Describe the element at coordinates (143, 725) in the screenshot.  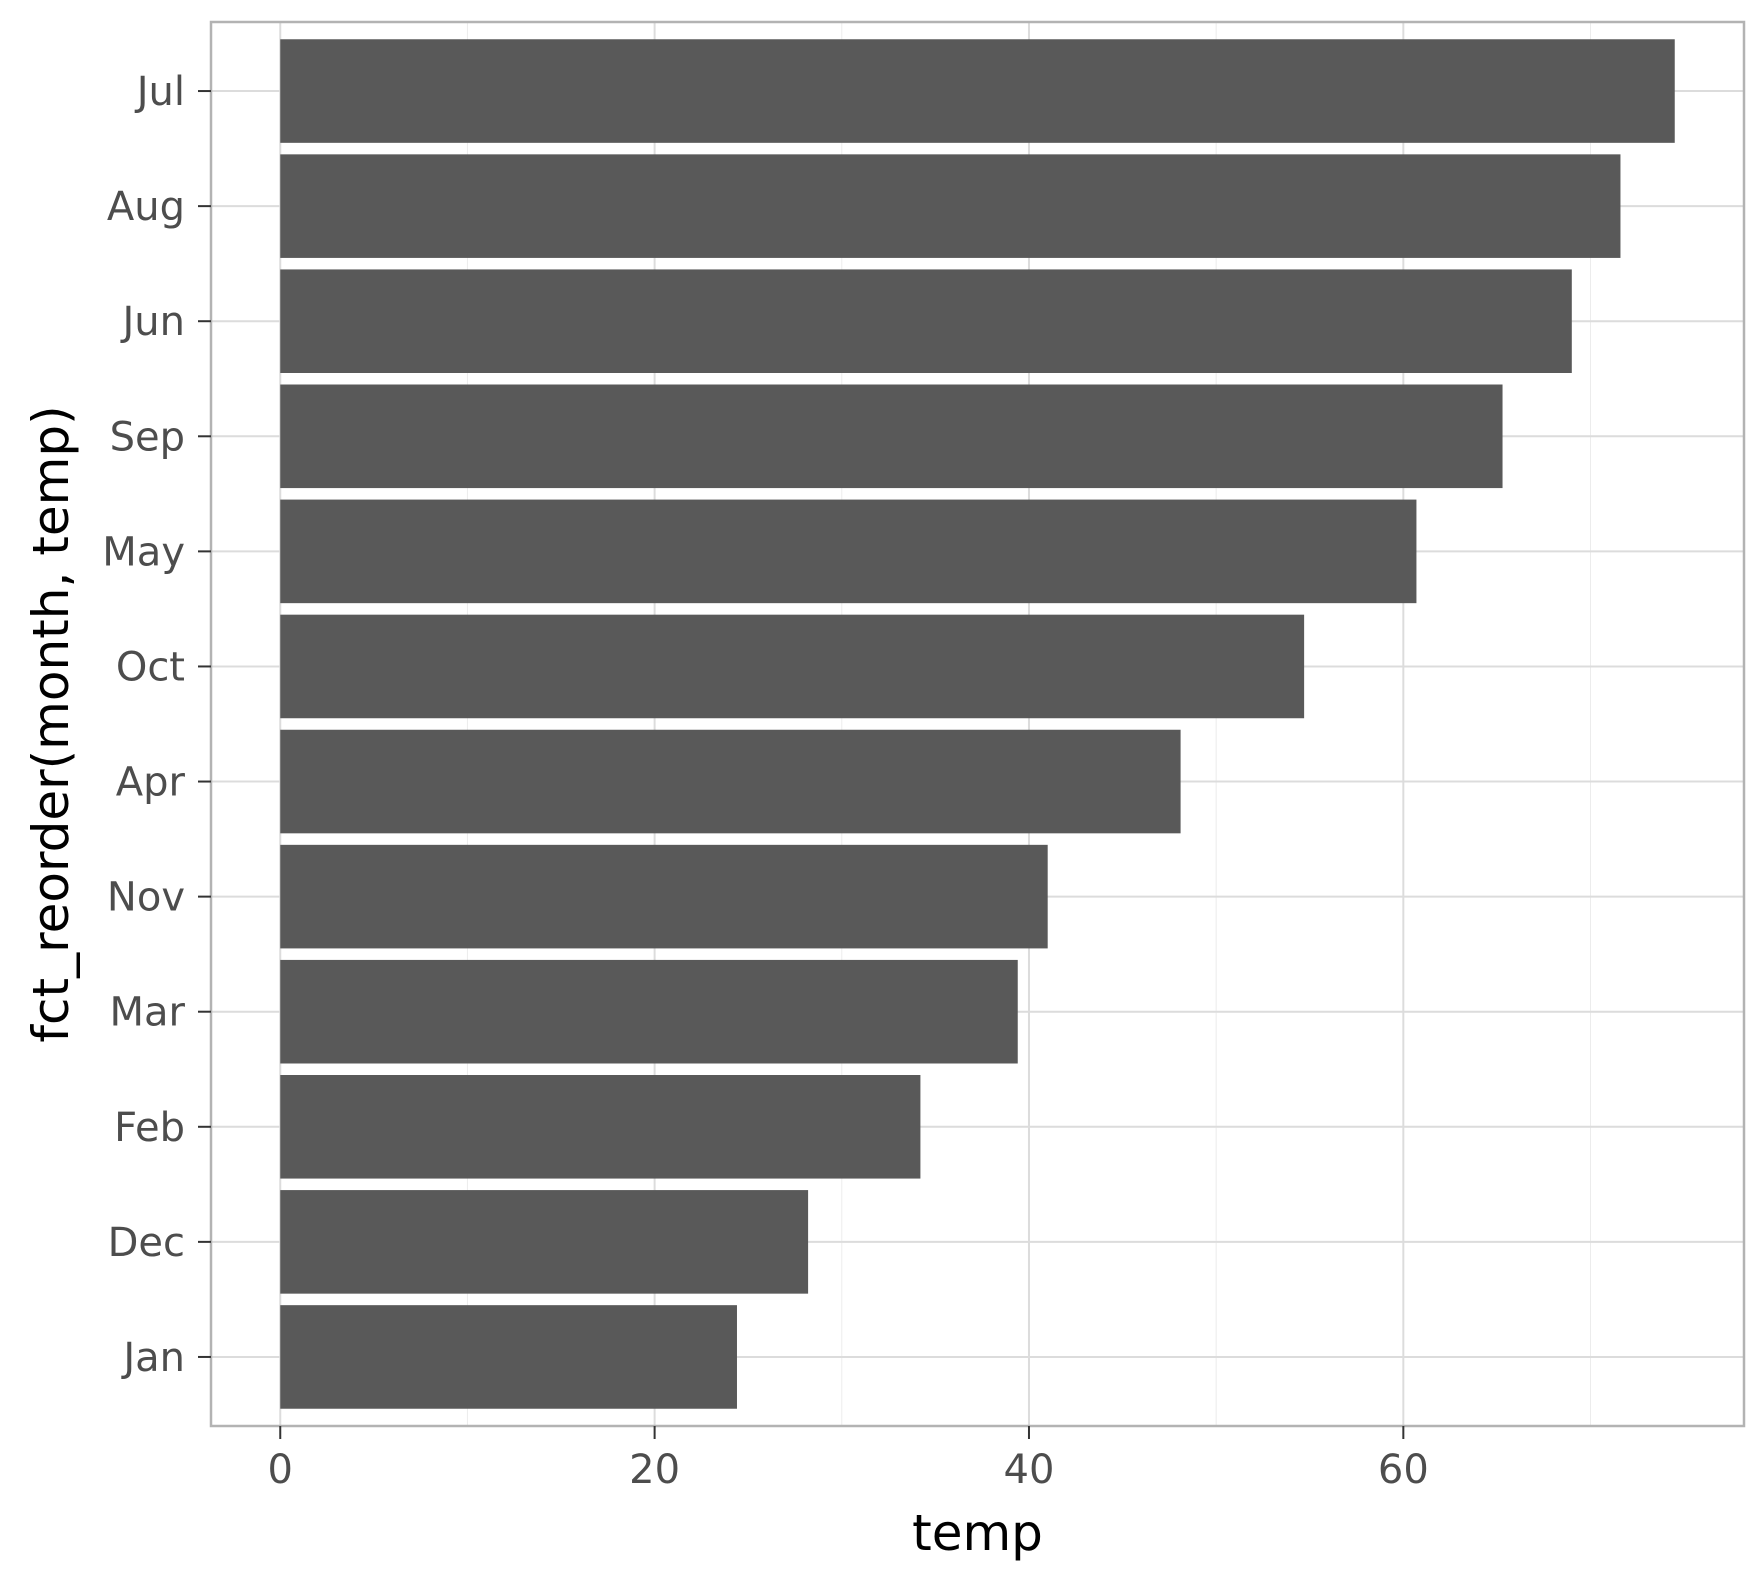
I see `y-axis-labels: Jan Dec Feb Mar Nov Apr Oct May Sep Jun Aug Jul` at that location.